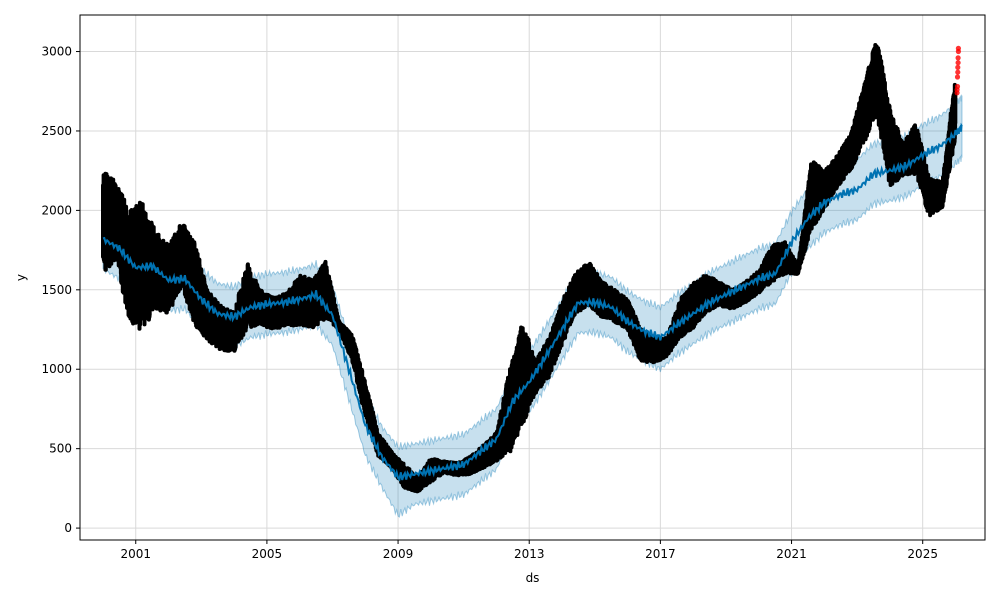 This screenshot has height=600, width=1000. I want to click on x-axis-ticks: 2001 2005 2009 2013 2017 2021 2025, so click(529, 550).